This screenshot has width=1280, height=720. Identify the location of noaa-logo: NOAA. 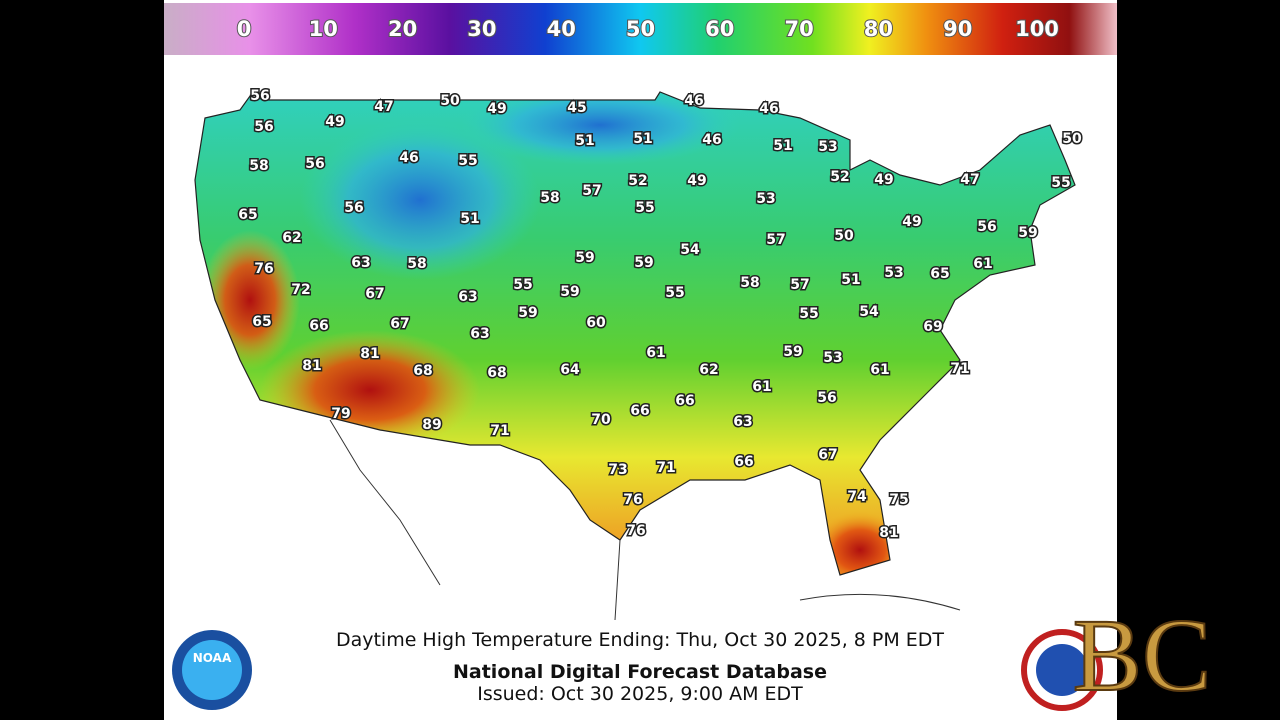
(212, 670).